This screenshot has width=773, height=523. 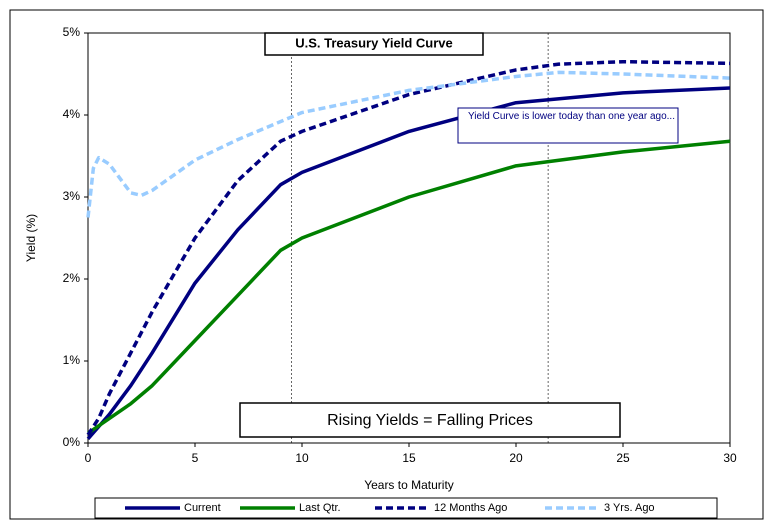 I want to click on legend-label: 3 Yrs. Ago, so click(x=629, y=508).